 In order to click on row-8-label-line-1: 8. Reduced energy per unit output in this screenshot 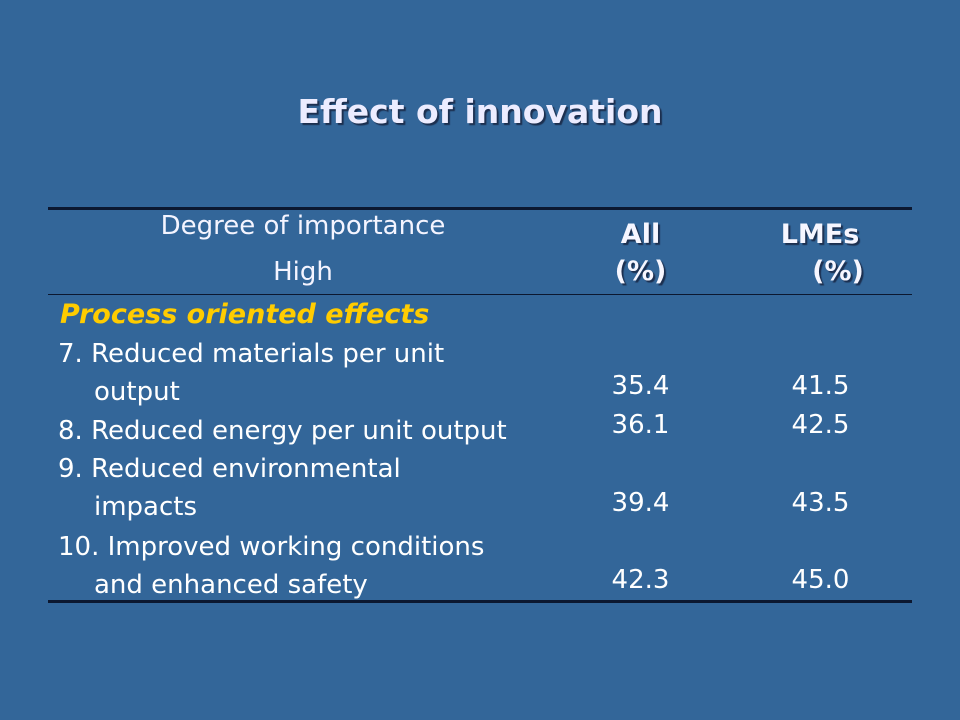, I will do `click(282, 431)`.